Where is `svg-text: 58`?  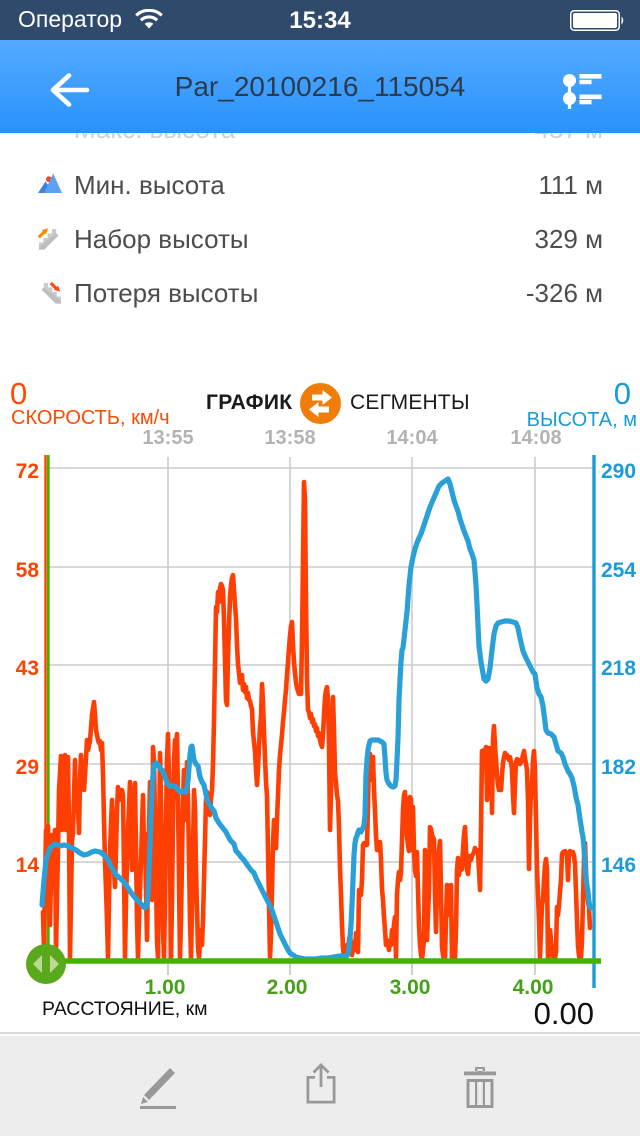 svg-text: 58 is located at coordinates (28, 570).